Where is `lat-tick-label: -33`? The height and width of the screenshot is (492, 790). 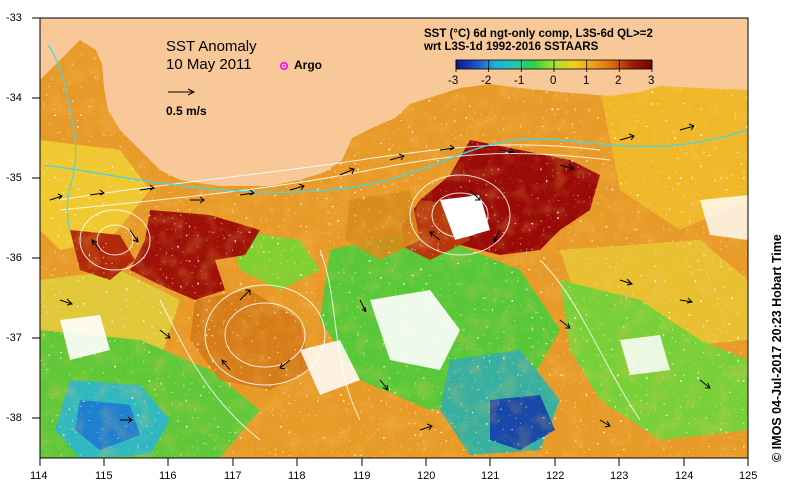
lat-tick-label: -33 is located at coordinates (14, 18).